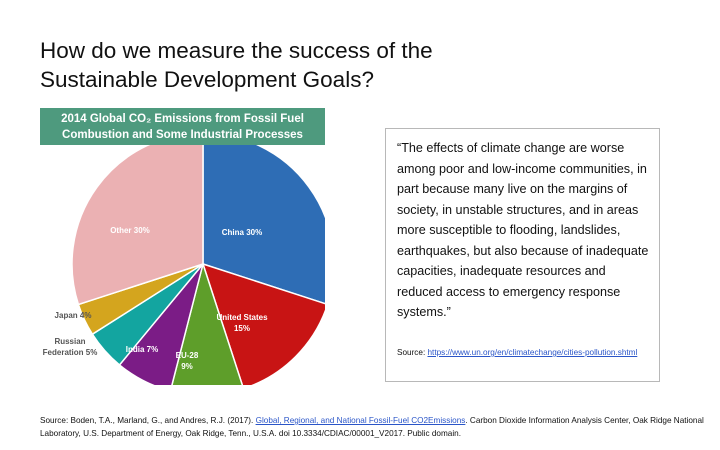 Image resolution: width=720 pixels, height=450 pixels. Describe the element at coordinates (242, 323) in the screenshot. I see `pie-label-united-states: United States 15%` at that location.